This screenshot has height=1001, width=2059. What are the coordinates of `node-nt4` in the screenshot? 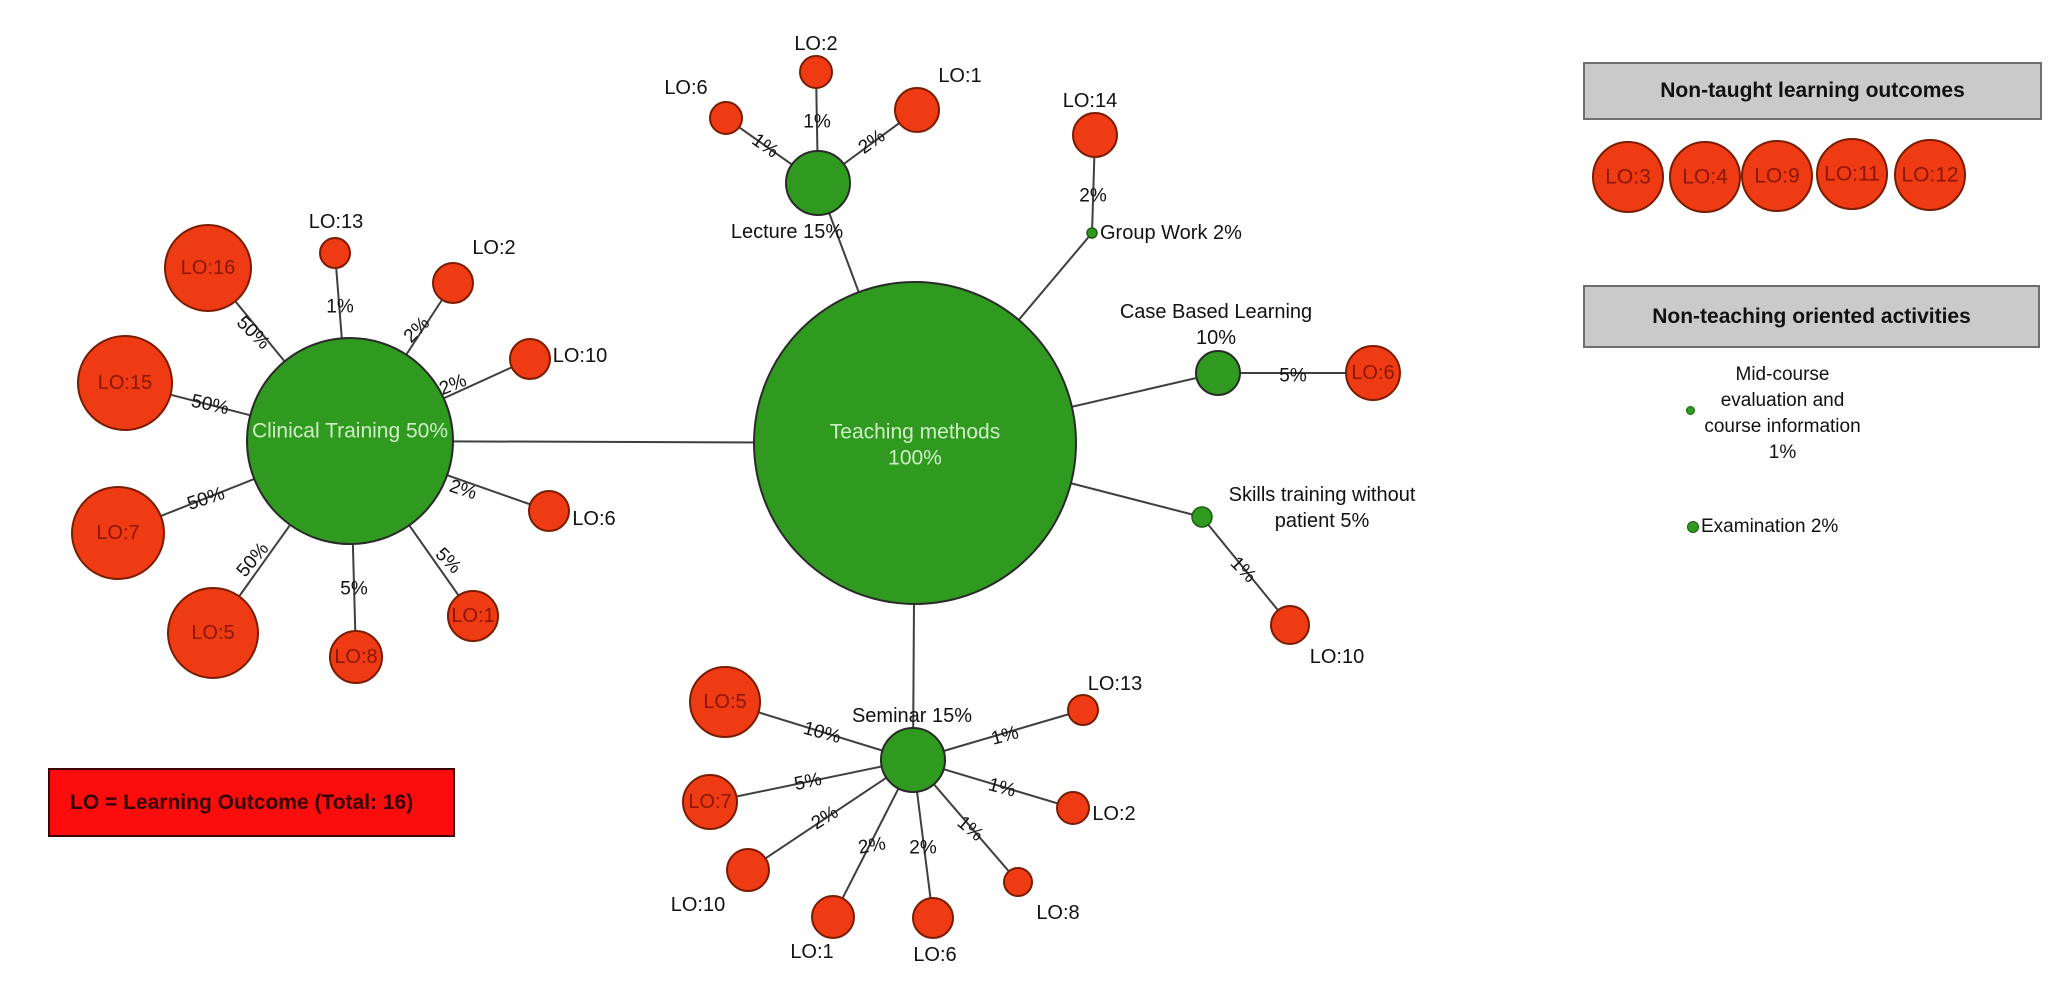 It's located at (1705, 177).